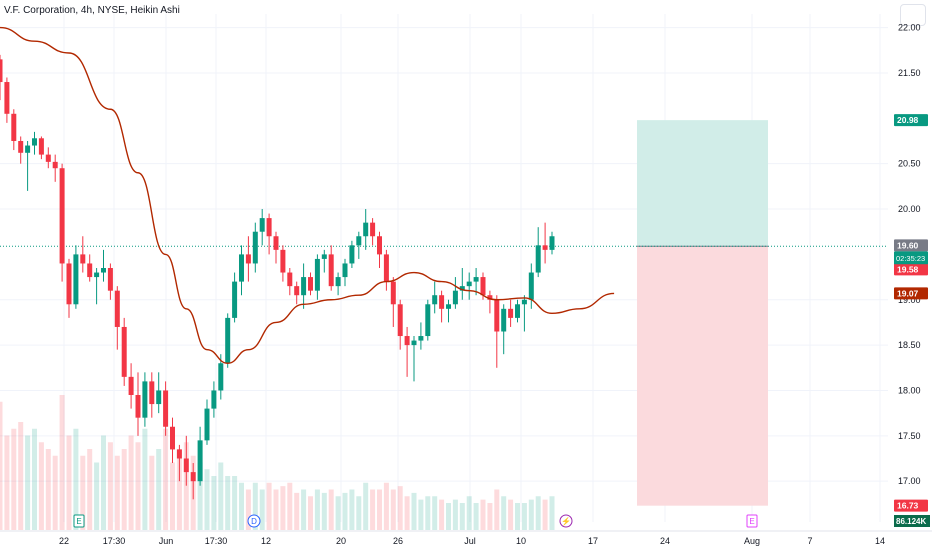  What do you see at coordinates (809, 541) in the screenshot?
I see `x-tick-label: 7` at bounding box center [809, 541].